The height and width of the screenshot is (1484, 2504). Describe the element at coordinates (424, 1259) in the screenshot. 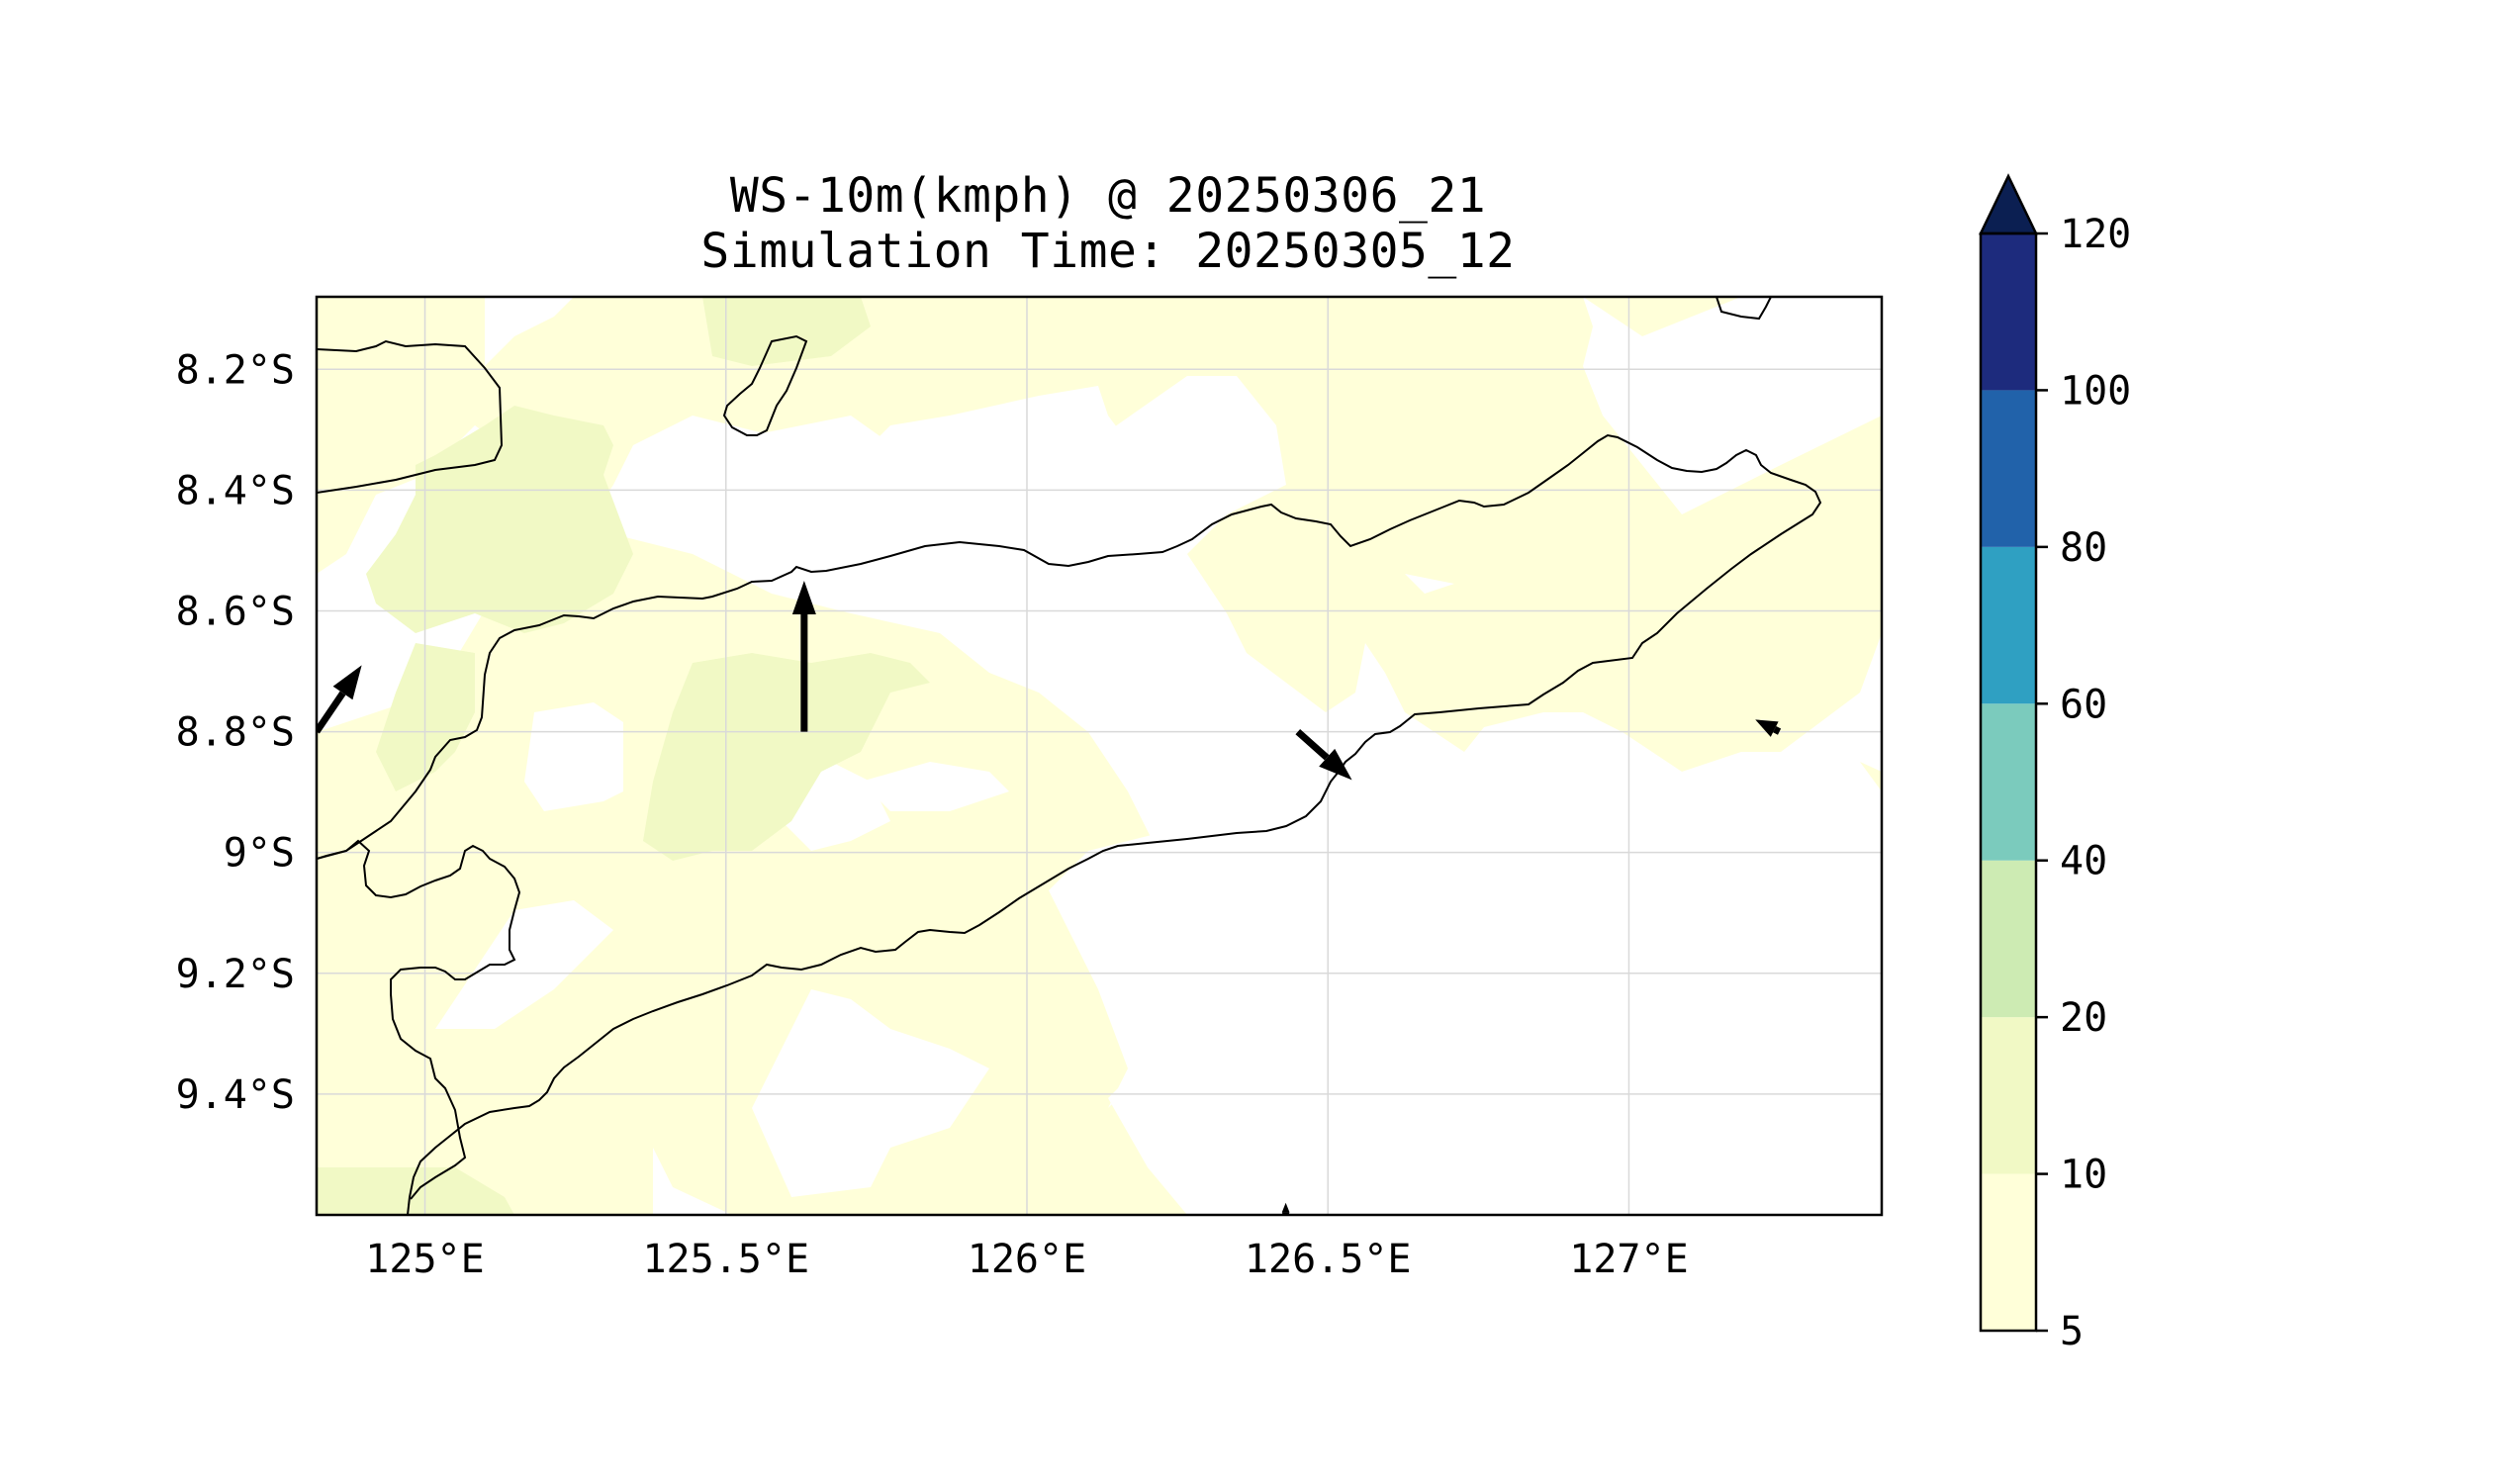

I see `lon-tick-label-0: 125°E` at that location.